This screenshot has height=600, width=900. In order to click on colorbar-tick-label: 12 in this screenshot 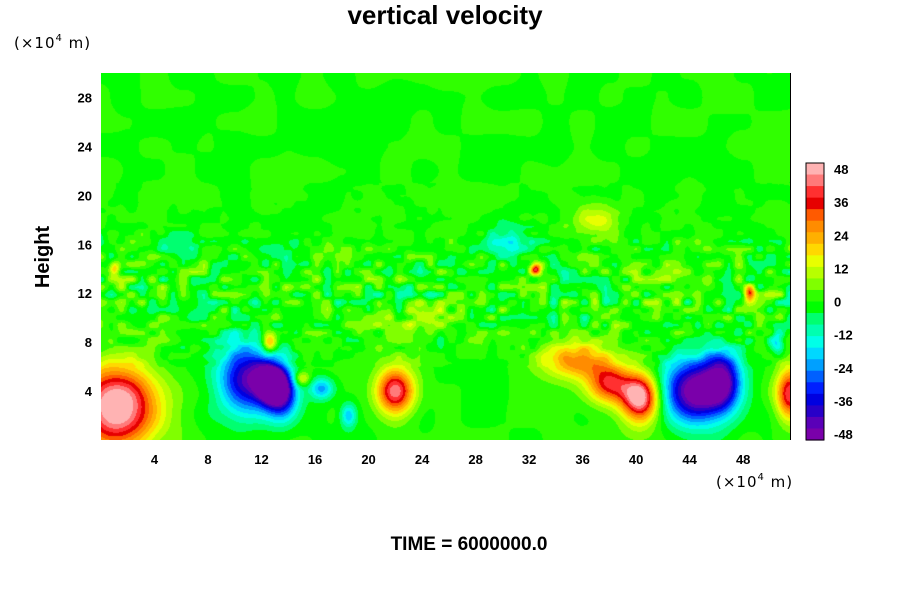, I will do `click(841, 268)`.